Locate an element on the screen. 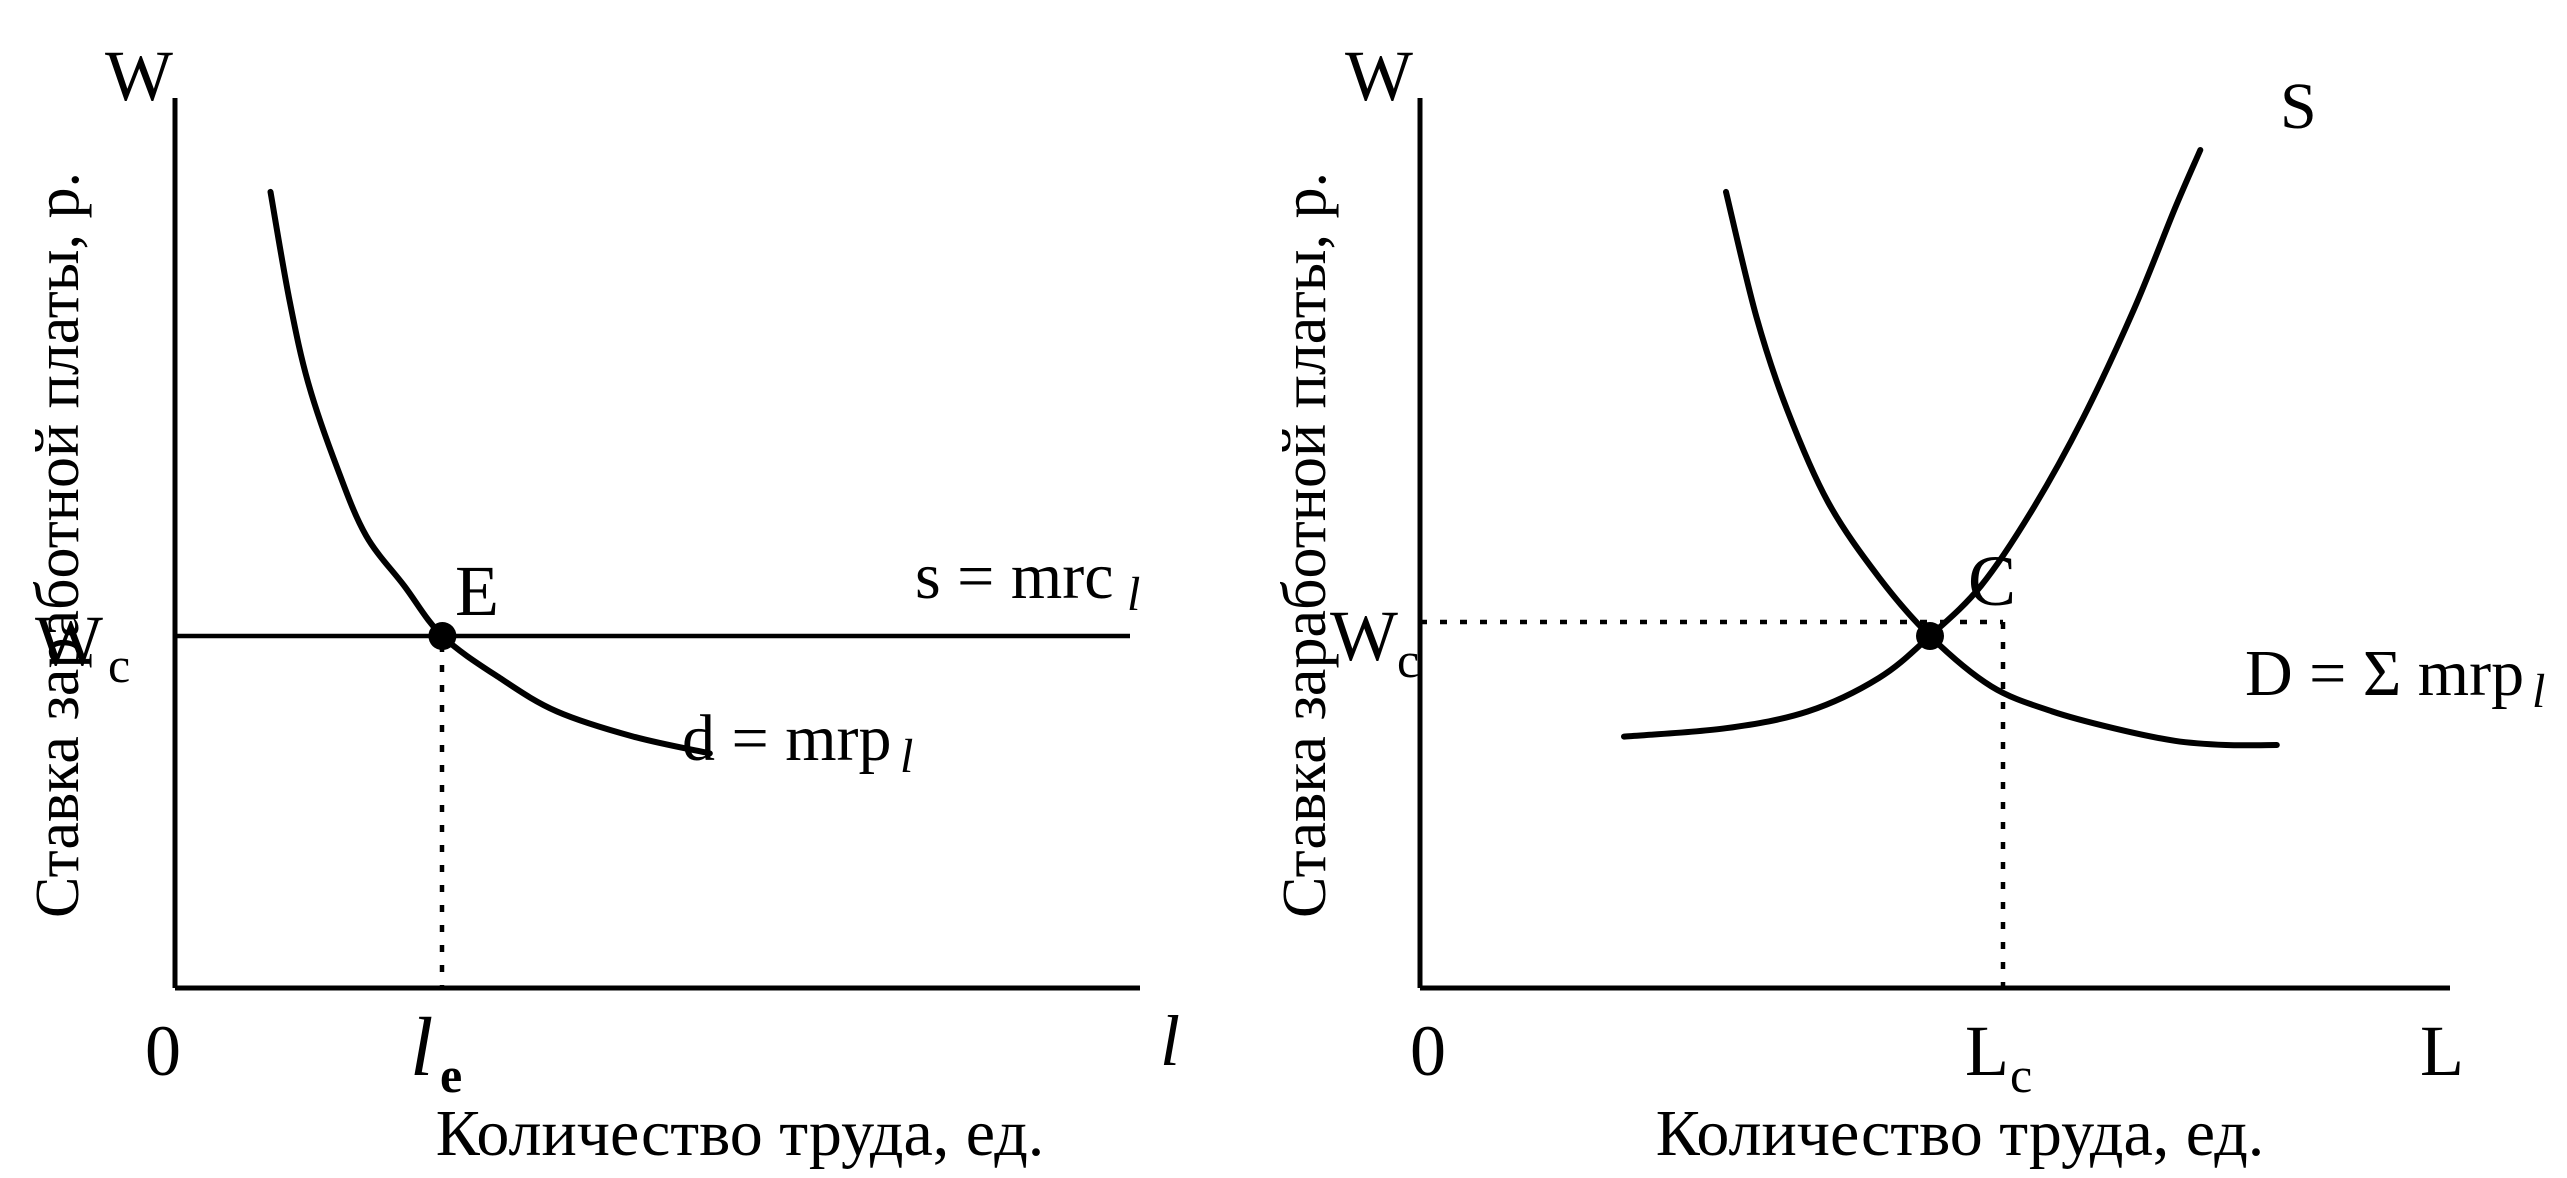 The height and width of the screenshot is (1178, 2567). left-le-sub: e is located at coordinates (451, 1075).